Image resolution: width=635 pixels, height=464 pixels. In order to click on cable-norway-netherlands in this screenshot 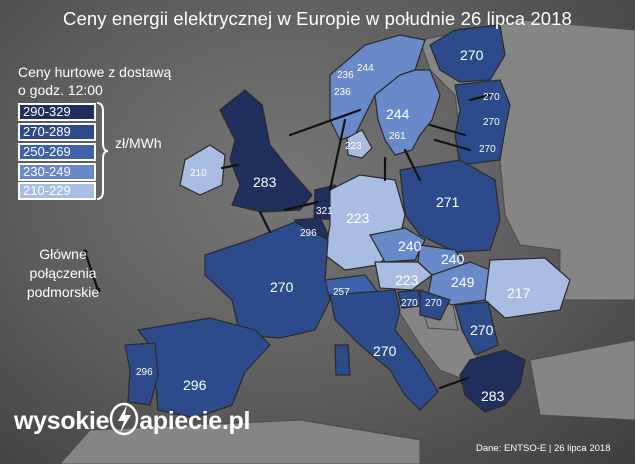, I will do `click(337, 155)`.